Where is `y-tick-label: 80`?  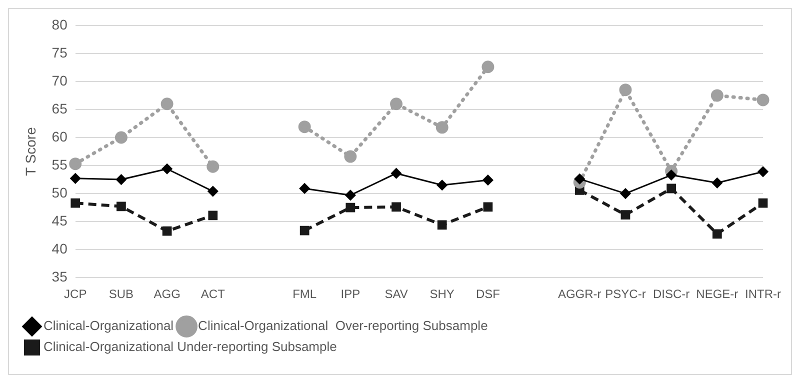
y-tick-label: 80 is located at coordinates (60, 24).